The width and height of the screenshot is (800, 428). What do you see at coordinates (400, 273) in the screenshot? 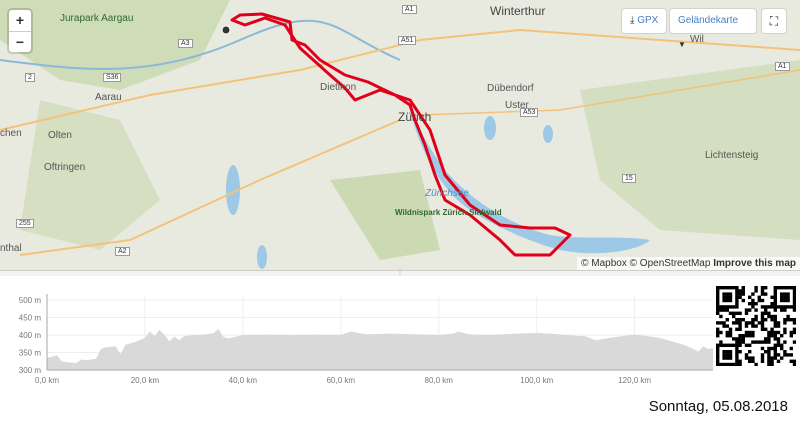
I see `resize-handle: ⋮` at bounding box center [400, 273].